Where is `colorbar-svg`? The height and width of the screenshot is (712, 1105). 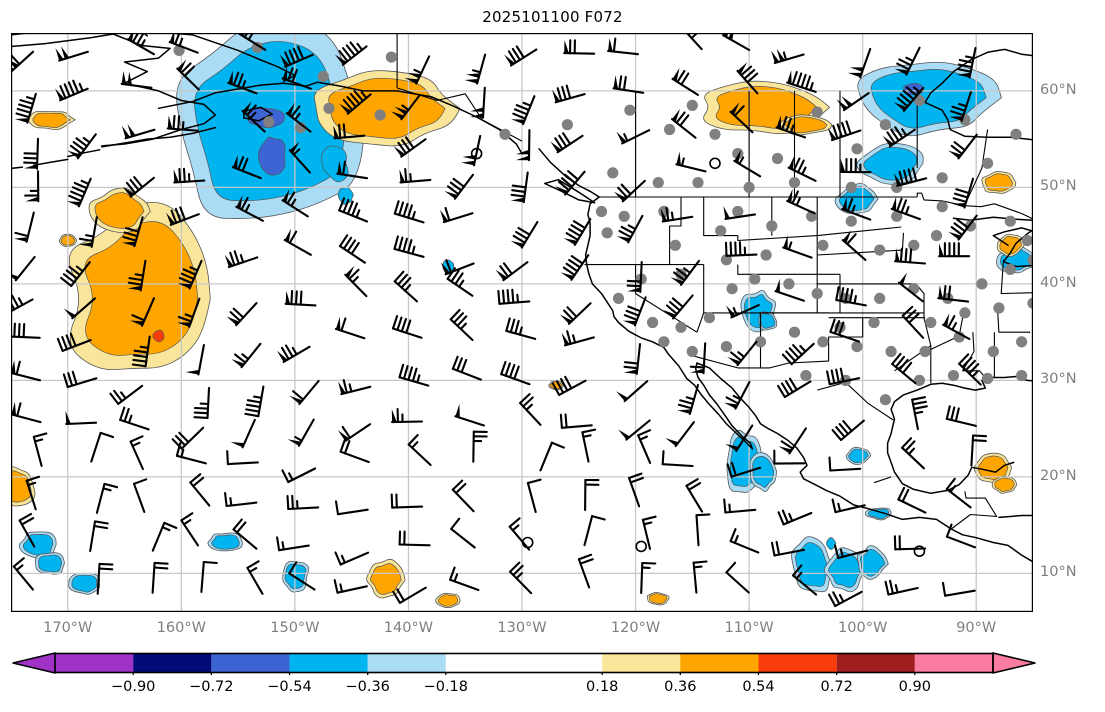 colorbar-svg is located at coordinates (552, 661).